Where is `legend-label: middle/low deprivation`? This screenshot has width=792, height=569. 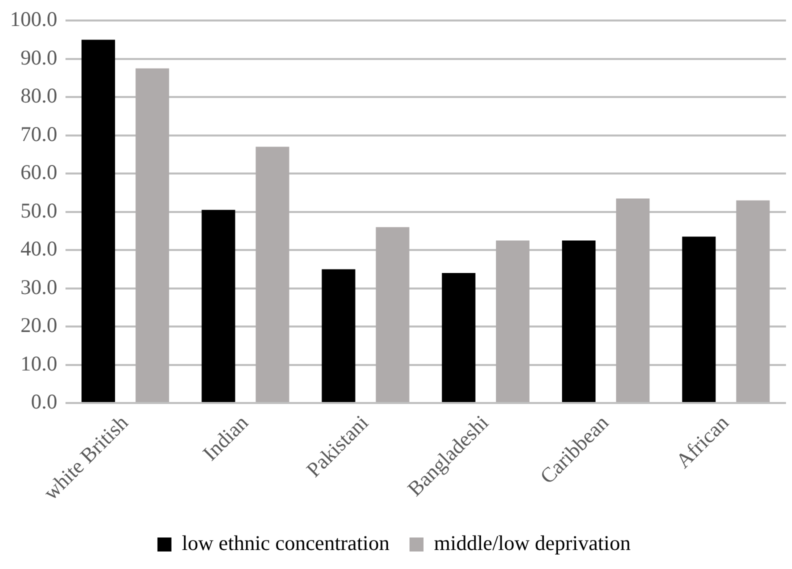 legend-label: middle/low deprivation is located at coordinates (533, 543).